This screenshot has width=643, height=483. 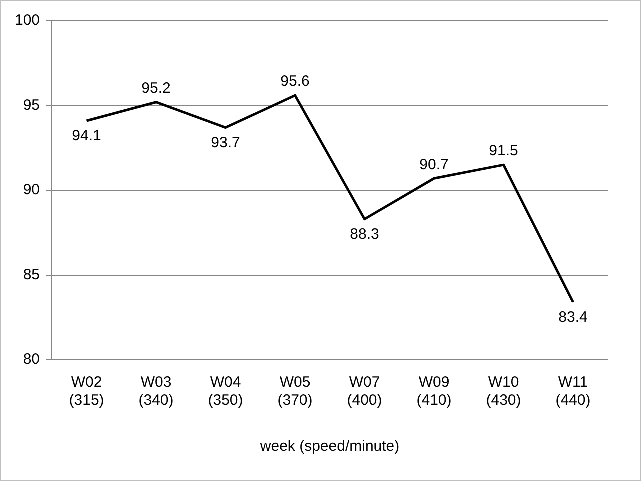 I want to click on data-label: 95.6, so click(x=295, y=81).